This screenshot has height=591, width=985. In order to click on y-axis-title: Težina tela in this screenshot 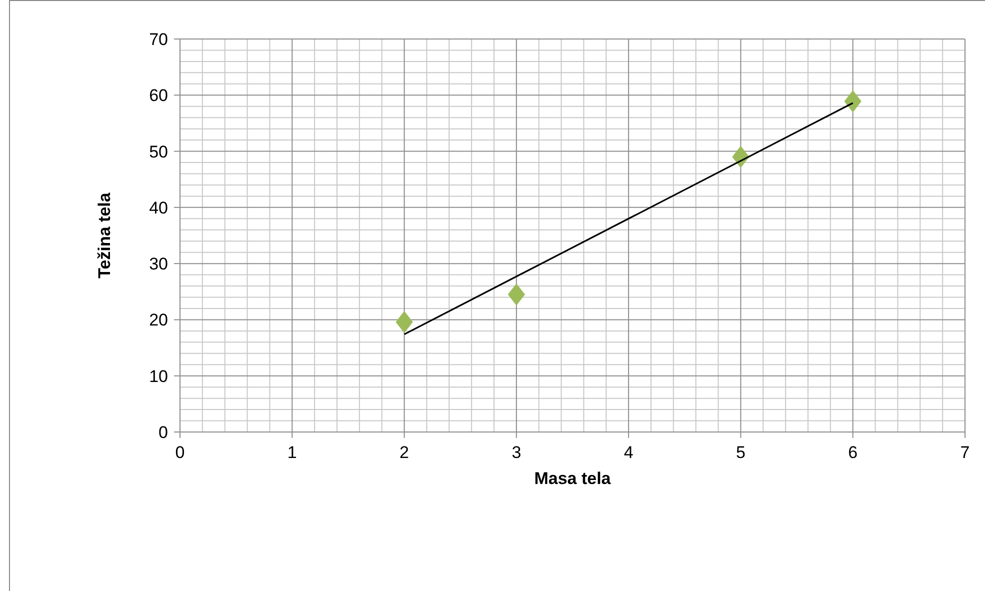, I will do `click(104, 235)`.